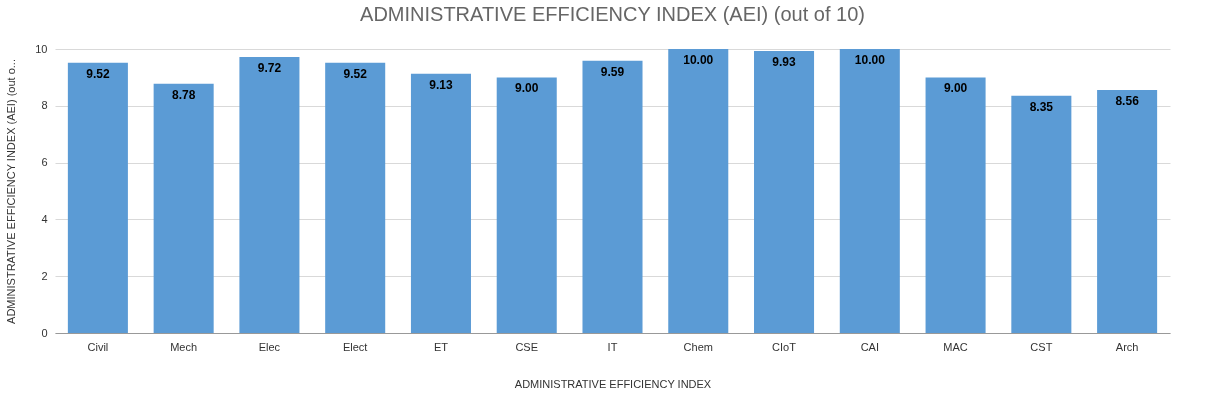 This screenshot has height=403, width=1210. Describe the element at coordinates (441, 346) in the screenshot. I see `x-tick-label: ET` at that location.